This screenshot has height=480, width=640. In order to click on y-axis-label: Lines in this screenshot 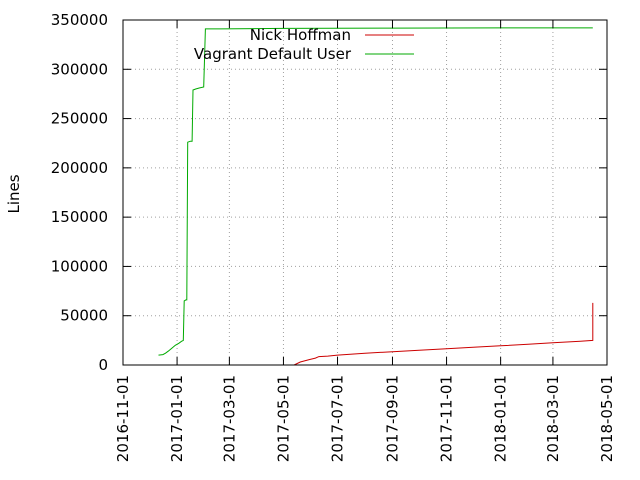, I will do `click(14, 193)`.